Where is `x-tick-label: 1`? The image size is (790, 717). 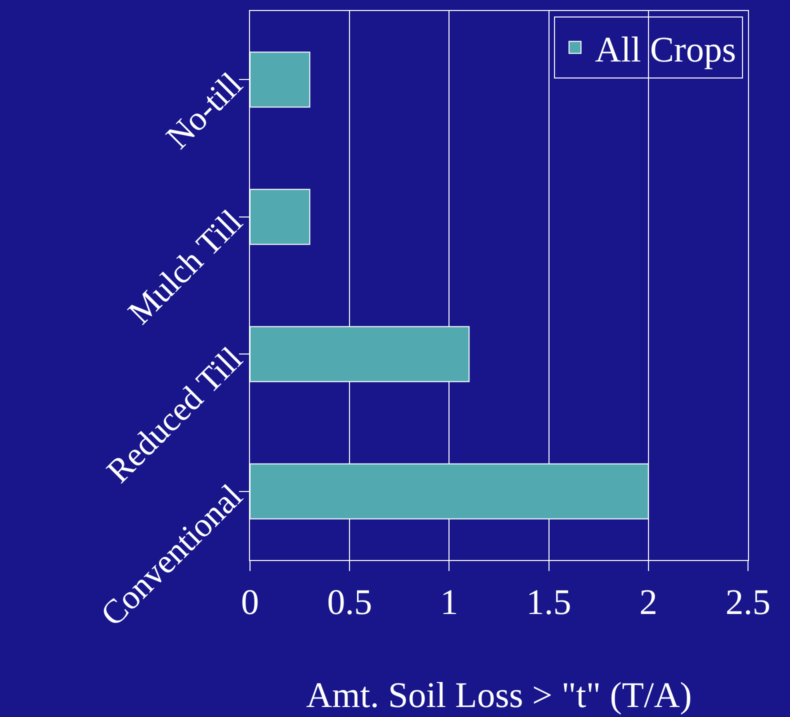 x-tick-label: 1 is located at coordinates (449, 602).